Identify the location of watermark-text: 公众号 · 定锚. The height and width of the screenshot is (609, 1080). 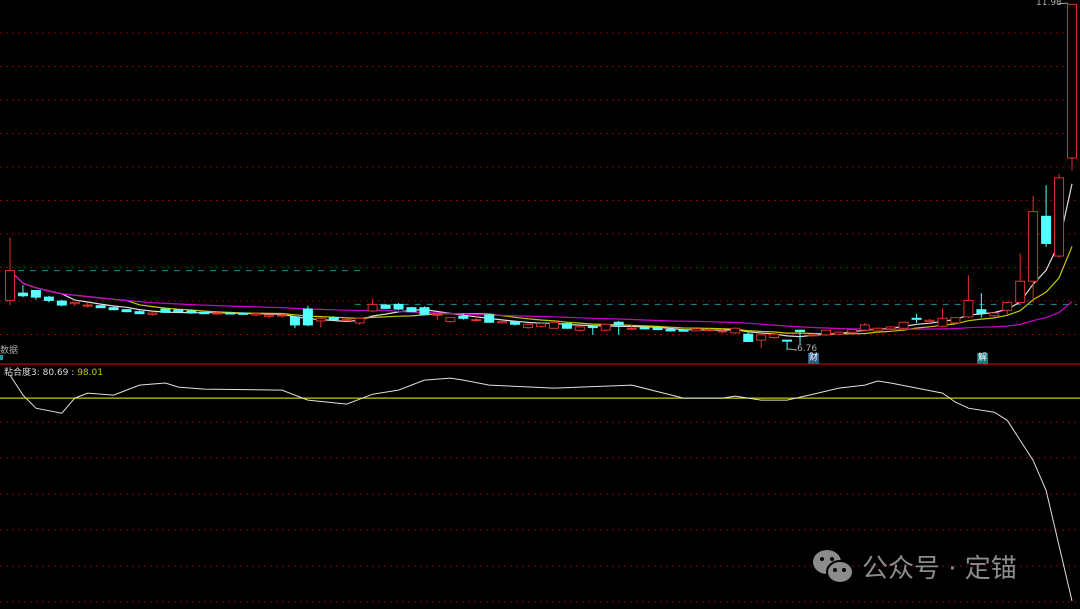
(939, 569).